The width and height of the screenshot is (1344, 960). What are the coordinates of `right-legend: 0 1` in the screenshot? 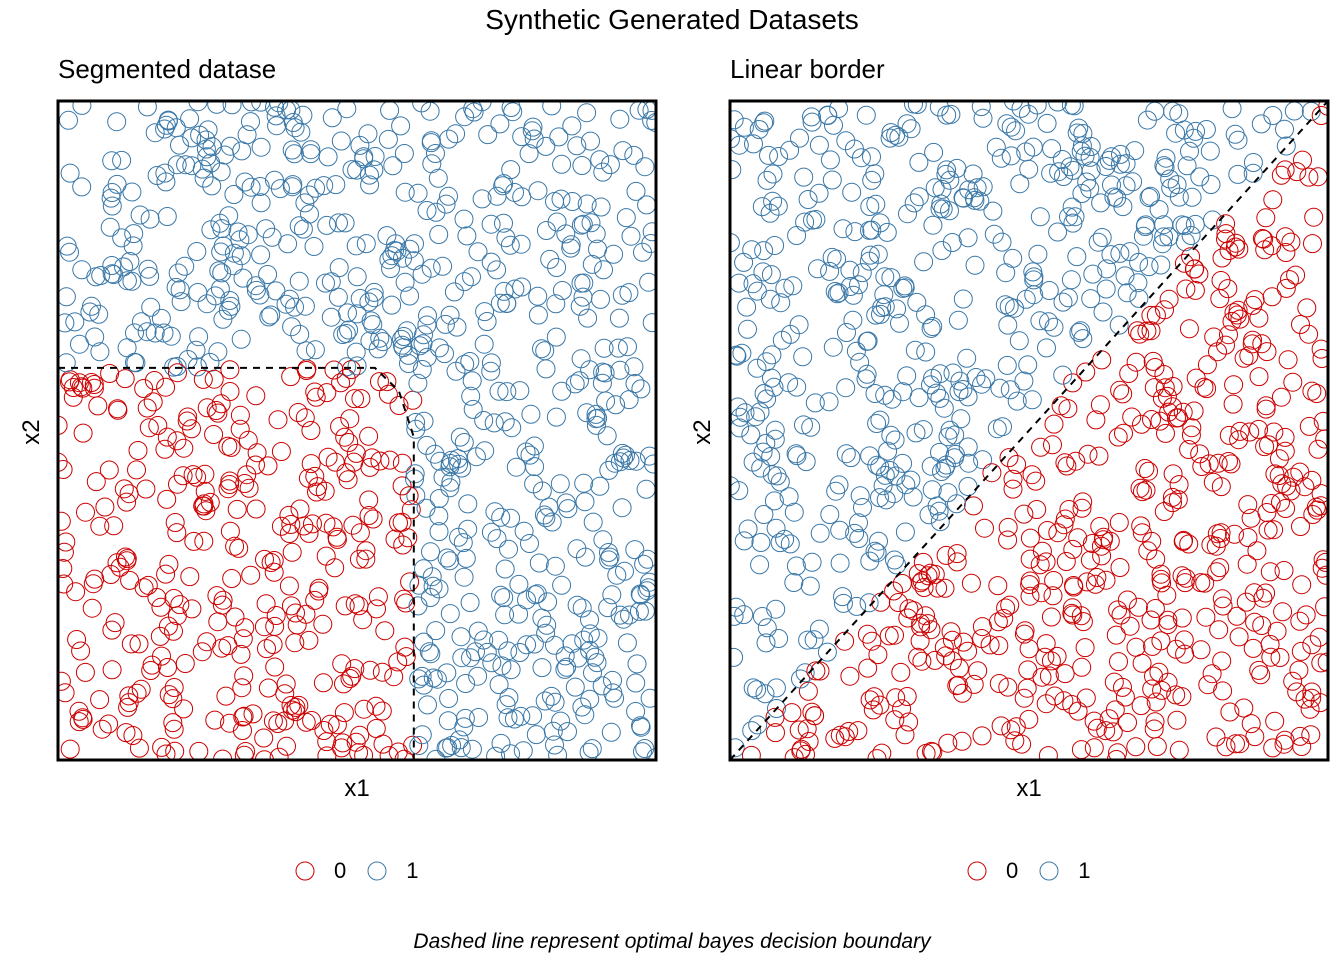 It's located at (1038, 871).